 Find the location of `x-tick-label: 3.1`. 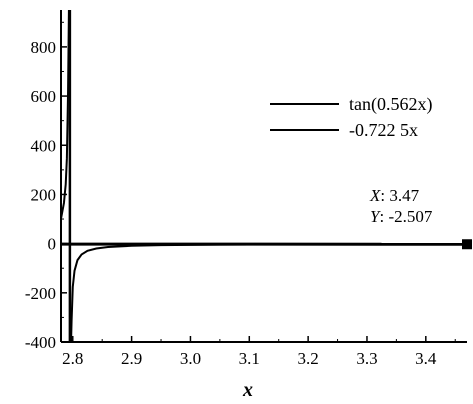

x-tick-label: 3.1 is located at coordinates (249, 358).